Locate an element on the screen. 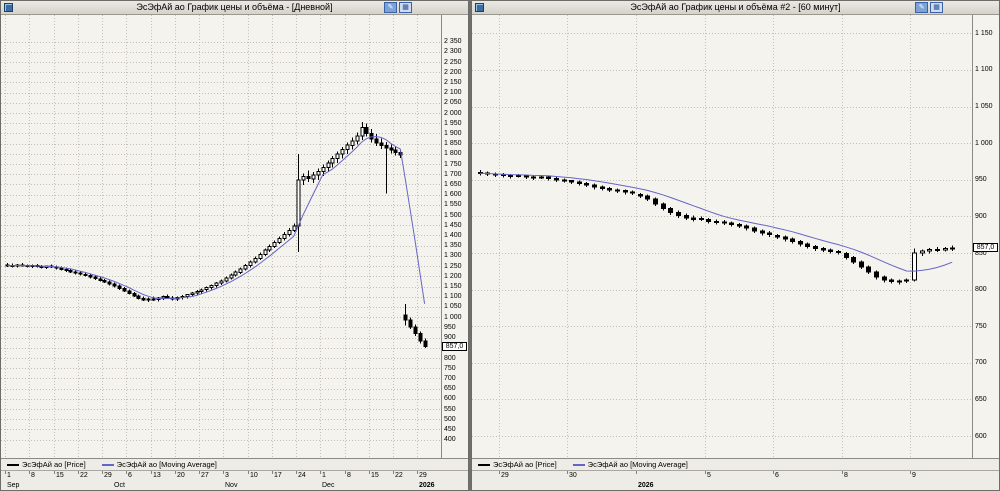 Image resolution: width=1000 pixels, height=491 pixels. time-axis-days: 29 30 5 6 8 9 is located at coordinates (722, 476).